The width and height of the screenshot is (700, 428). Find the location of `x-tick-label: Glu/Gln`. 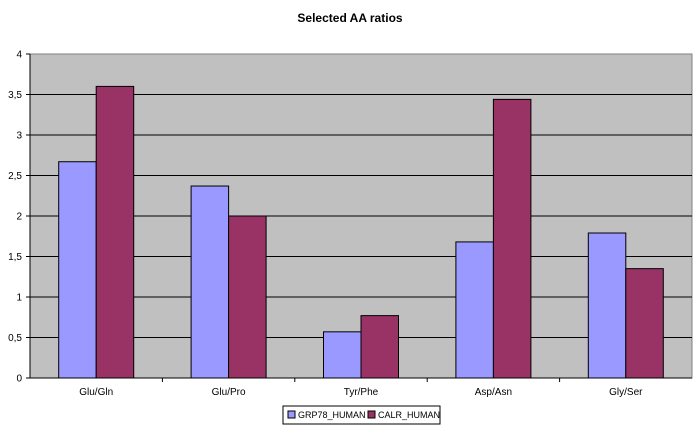

x-tick-label: Glu/Gln is located at coordinates (96, 392).